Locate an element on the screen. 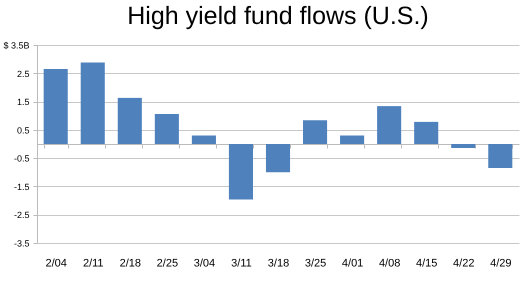 Image resolution: width=528 pixels, height=286 pixels. y-tick-label: 2.5 is located at coordinates (23, 73).